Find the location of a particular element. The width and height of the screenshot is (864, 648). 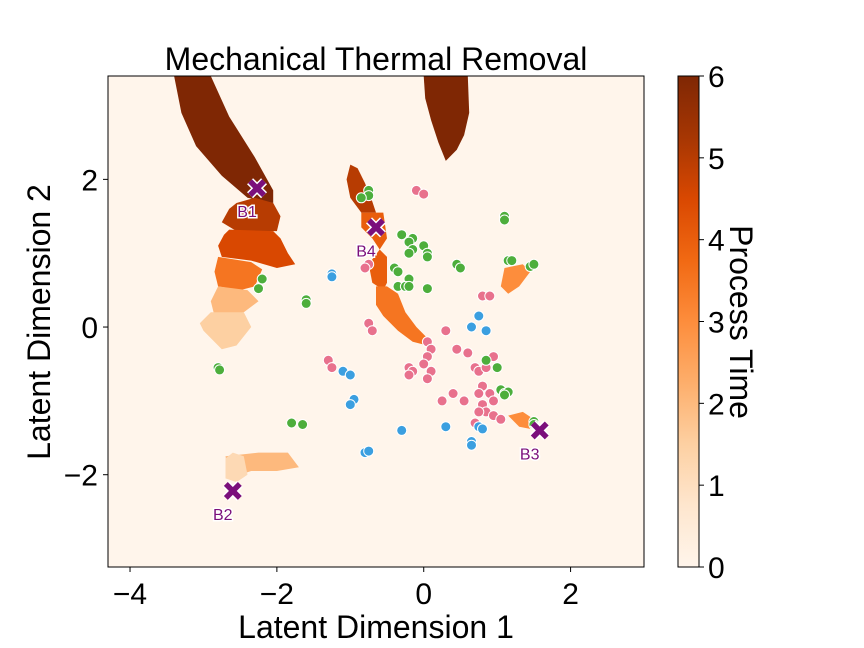

colorbar-tick-label: 2 is located at coordinates (716, 404).